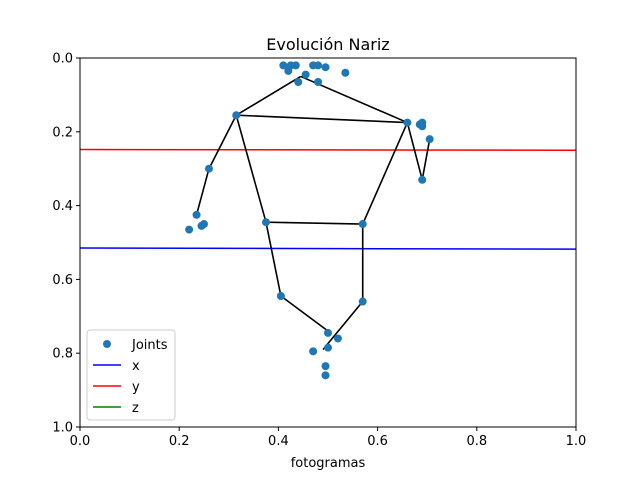 The image size is (640, 480). I want to click on legend-x-label: x, so click(136, 366).